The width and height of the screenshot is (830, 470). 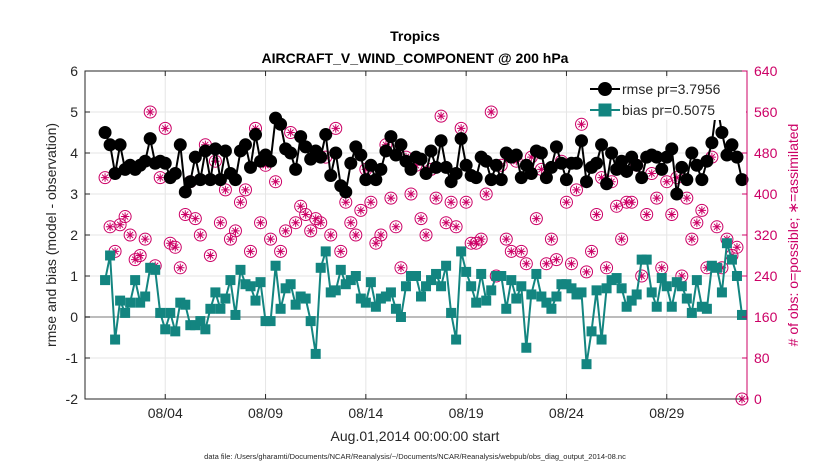 I want to click on left-tick-label-5: 3, so click(x=74, y=194).